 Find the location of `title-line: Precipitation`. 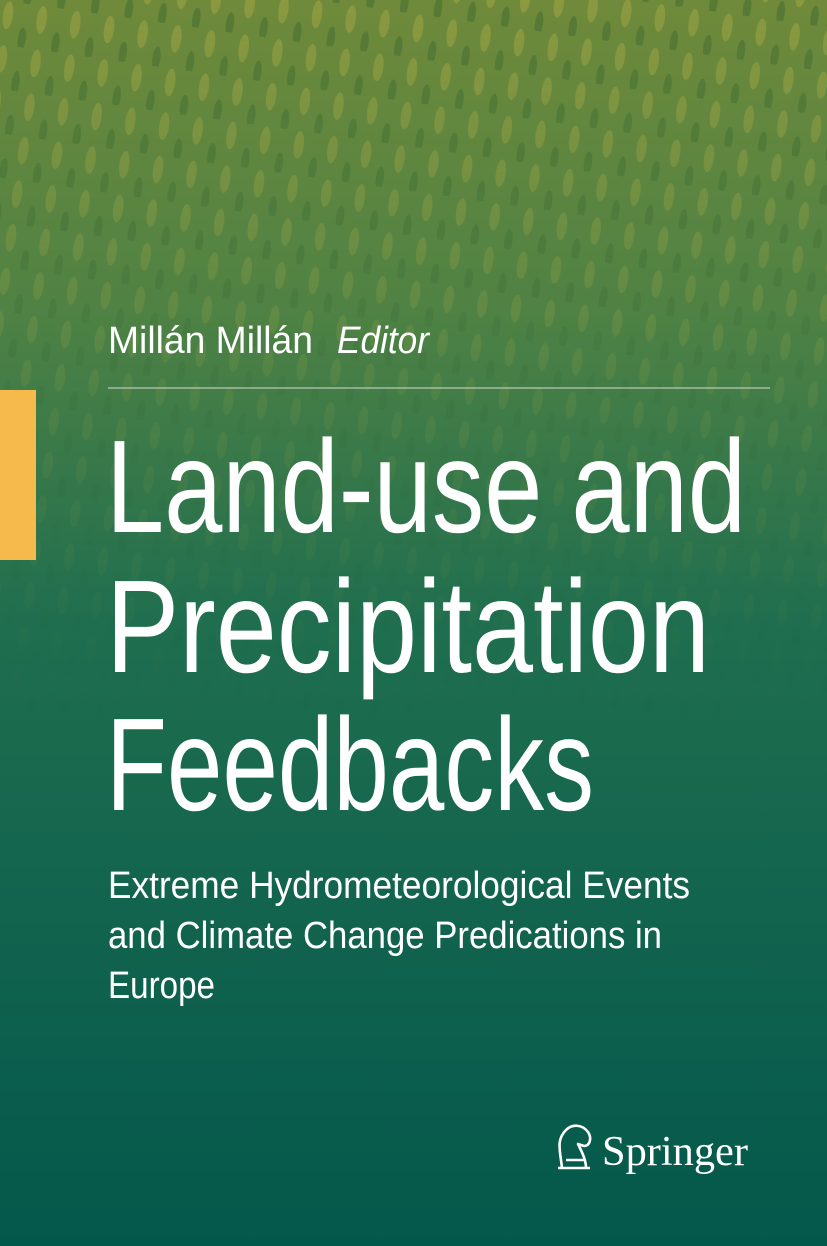

title-line: Precipitation is located at coordinates (408, 626).